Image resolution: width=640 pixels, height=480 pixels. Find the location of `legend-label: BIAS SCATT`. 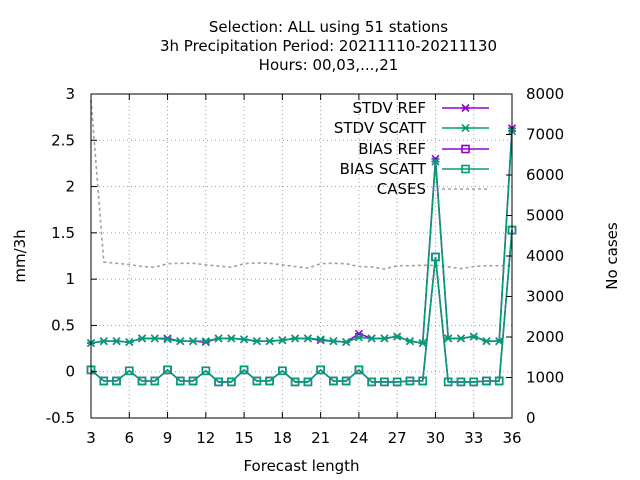

legend-label: BIAS SCATT is located at coordinates (383, 169).